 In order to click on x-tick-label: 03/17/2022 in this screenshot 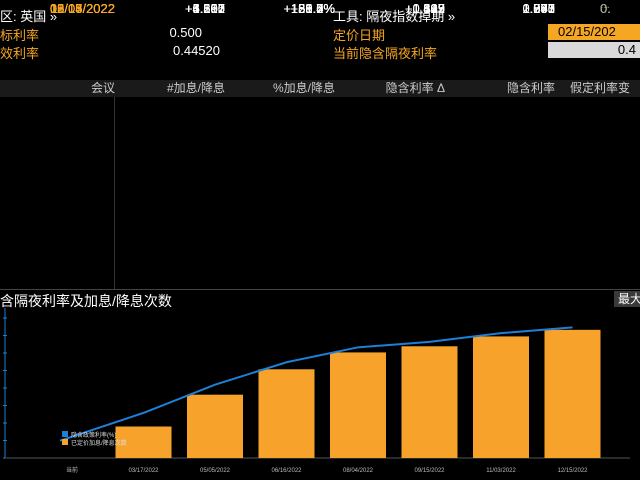, I will do `click(143, 471)`.